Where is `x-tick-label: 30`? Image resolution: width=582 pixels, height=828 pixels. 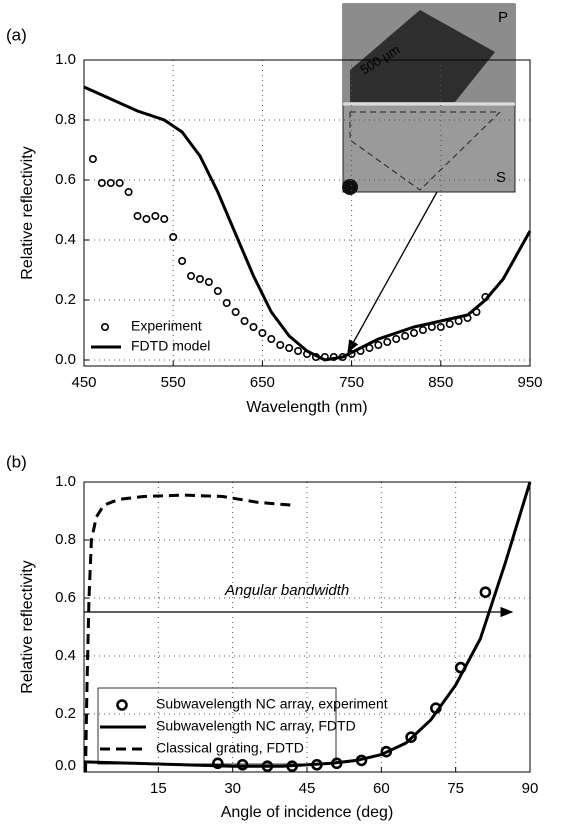
x-tick-label: 30 is located at coordinates (232, 788).